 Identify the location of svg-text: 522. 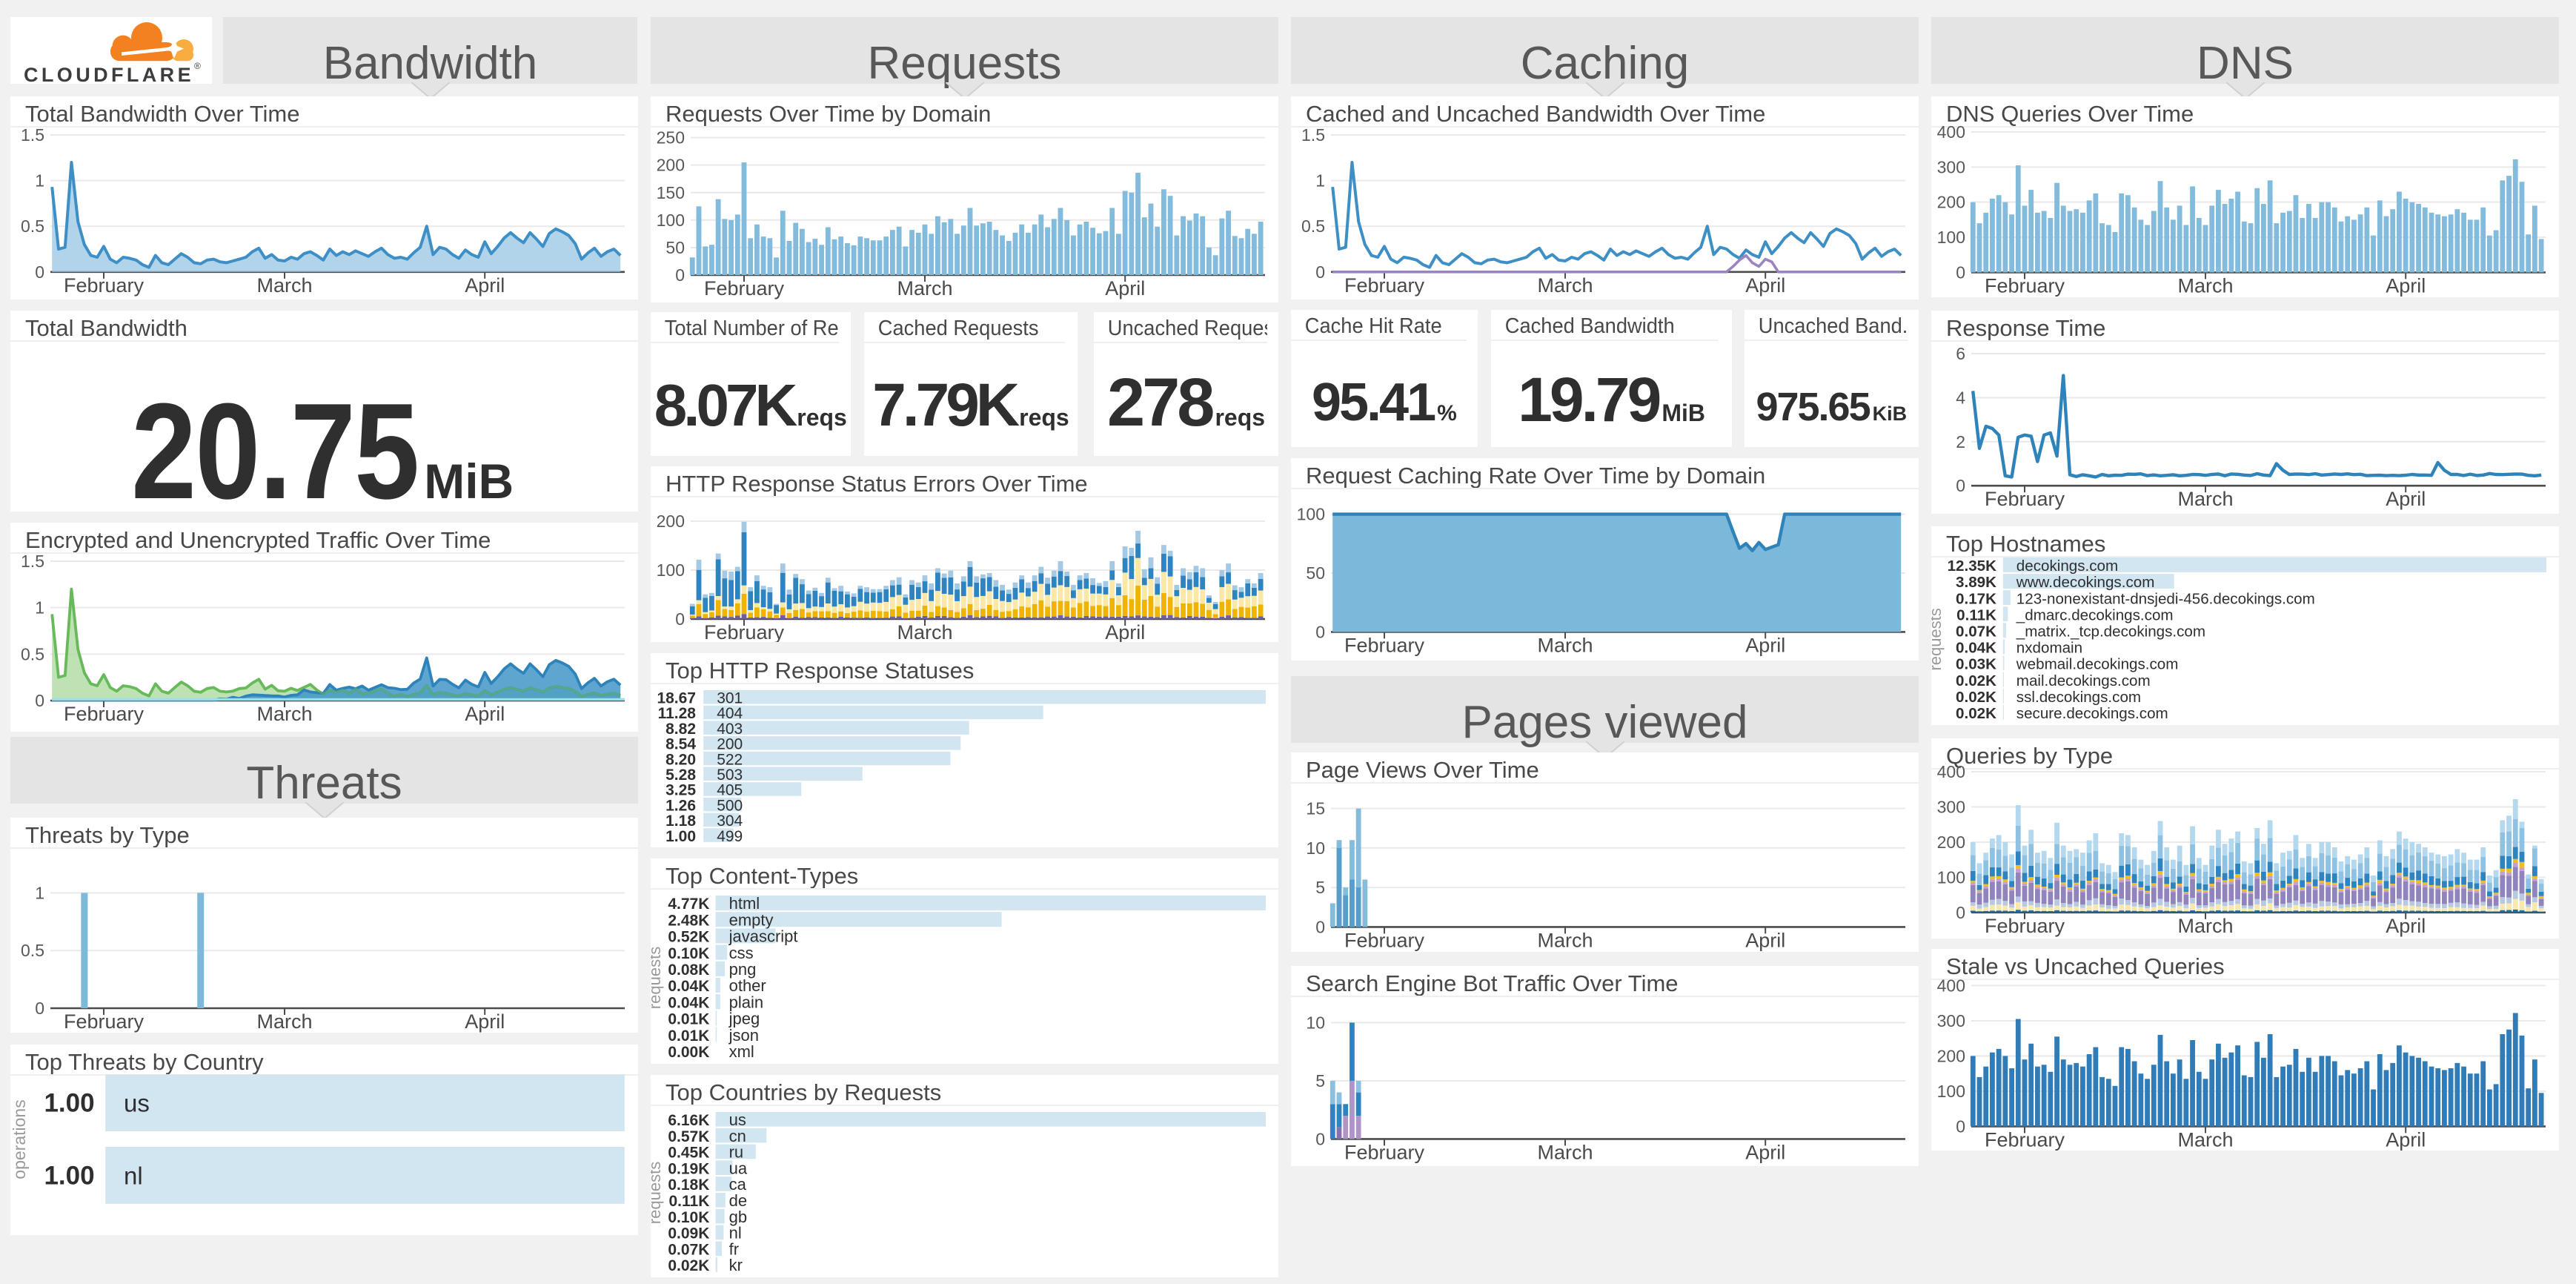
(730, 759).